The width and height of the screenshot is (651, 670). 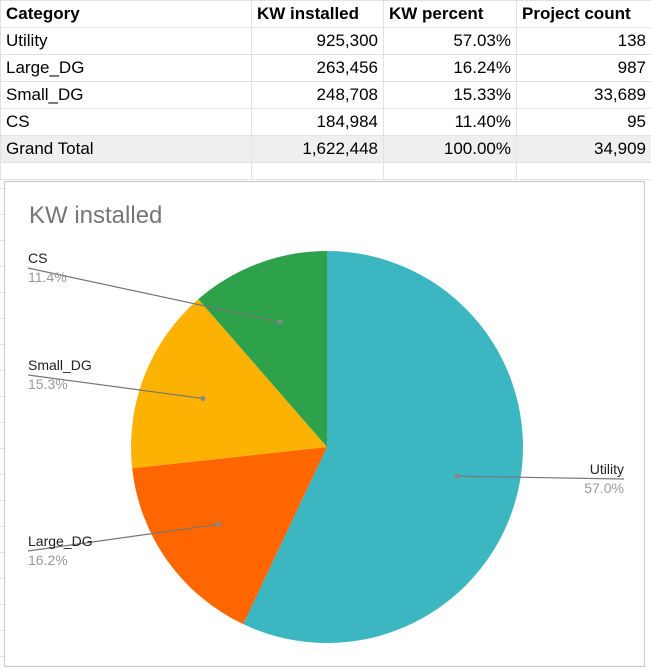 I want to click on cell-category: CS, so click(x=126, y=122).